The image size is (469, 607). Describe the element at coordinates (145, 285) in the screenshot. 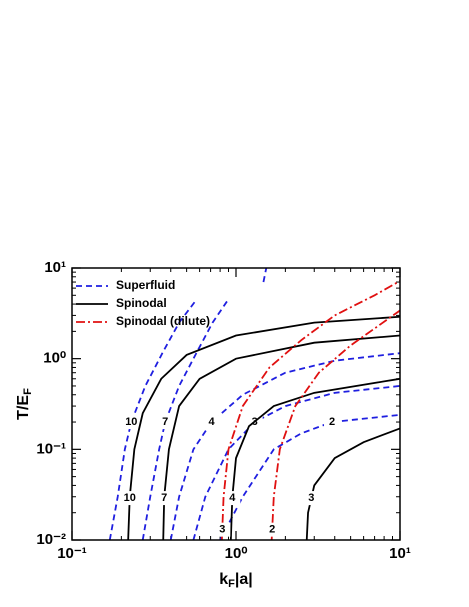

I see `legend-label: Superfluid` at that location.